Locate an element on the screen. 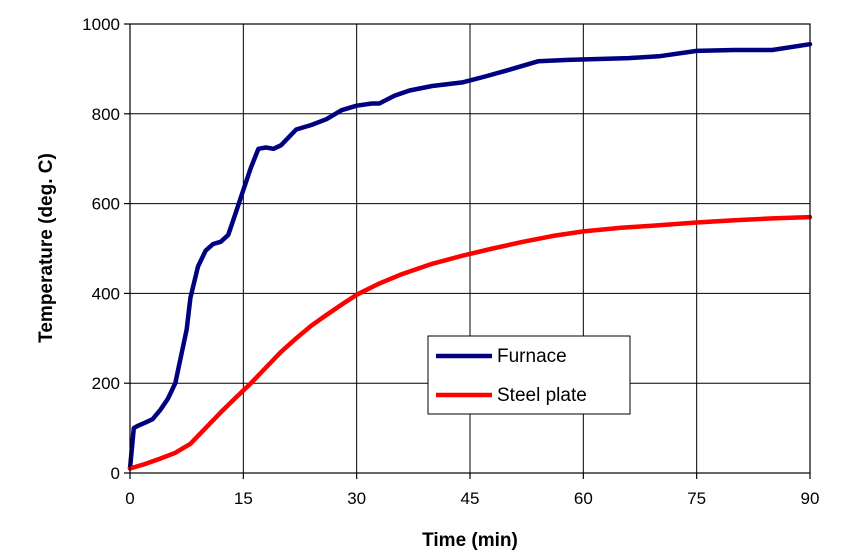 Image resolution: width=852 pixels, height=554 pixels. y-axis-title: Temperature (deg. C) is located at coordinates (46, 248).